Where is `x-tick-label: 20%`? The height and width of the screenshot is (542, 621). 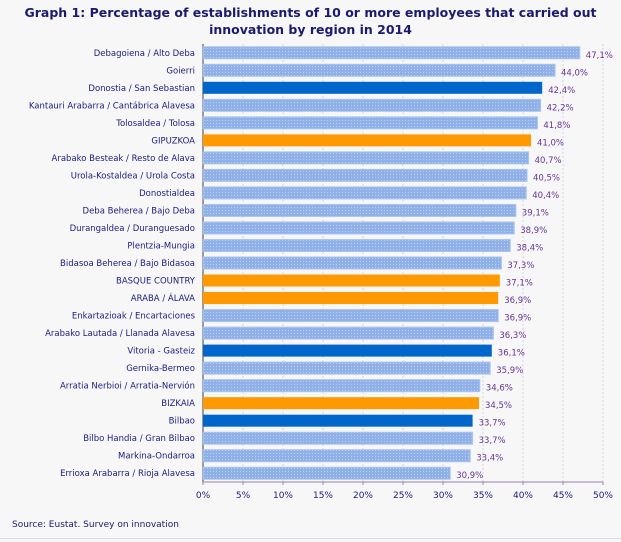 x-tick-label: 20% is located at coordinates (363, 496).